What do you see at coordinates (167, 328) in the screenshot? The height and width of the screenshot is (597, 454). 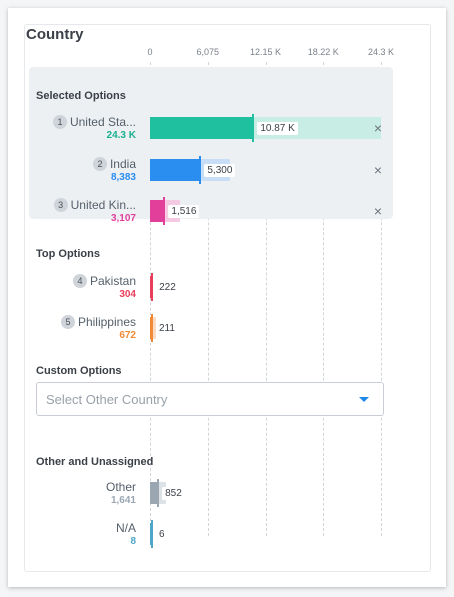 I see `bar-value-label: 211` at bounding box center [167, 328].